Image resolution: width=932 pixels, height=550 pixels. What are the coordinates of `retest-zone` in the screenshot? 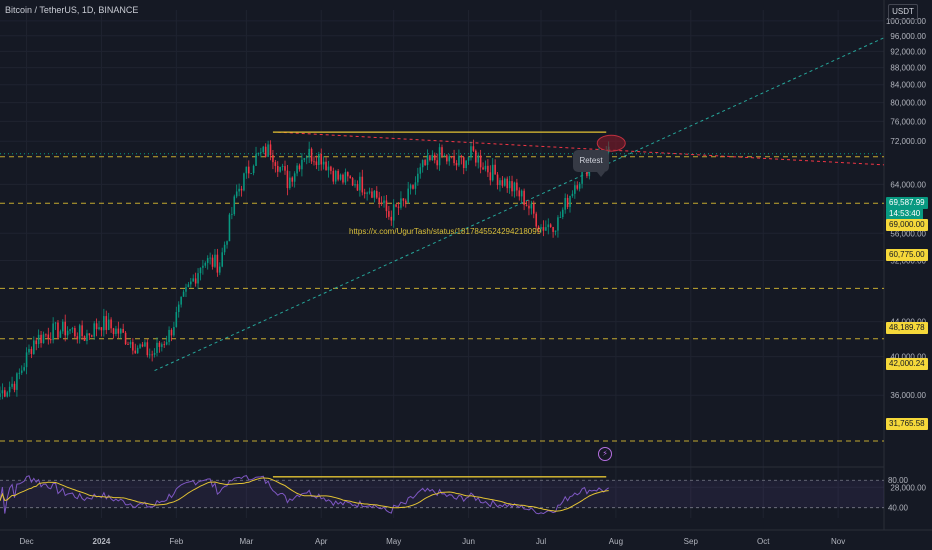 It's located at (611, 143).